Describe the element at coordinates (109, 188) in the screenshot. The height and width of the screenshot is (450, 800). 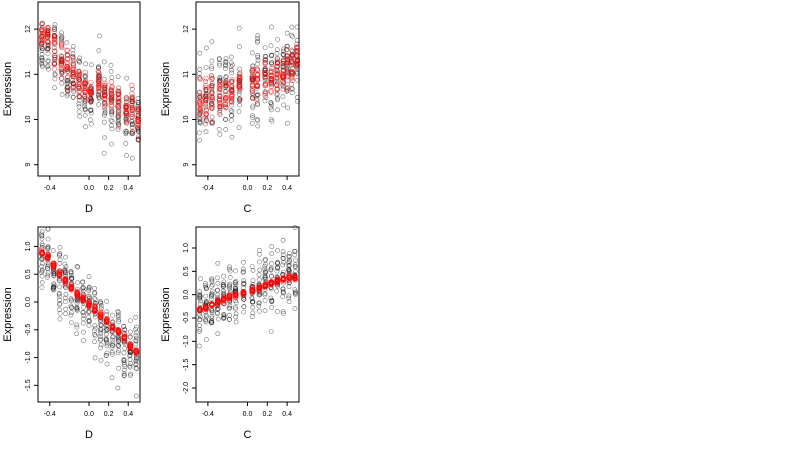
I see `x-tick-label: 0.2` at that location.